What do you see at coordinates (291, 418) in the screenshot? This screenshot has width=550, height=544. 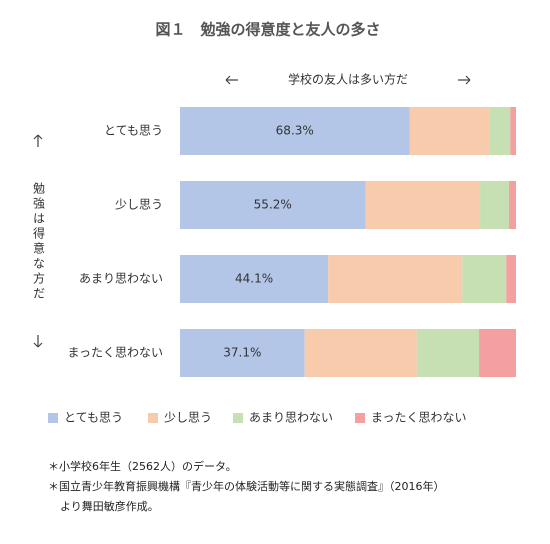 I see `legend-label: あまり思わない` at bounding box center [291, 418].